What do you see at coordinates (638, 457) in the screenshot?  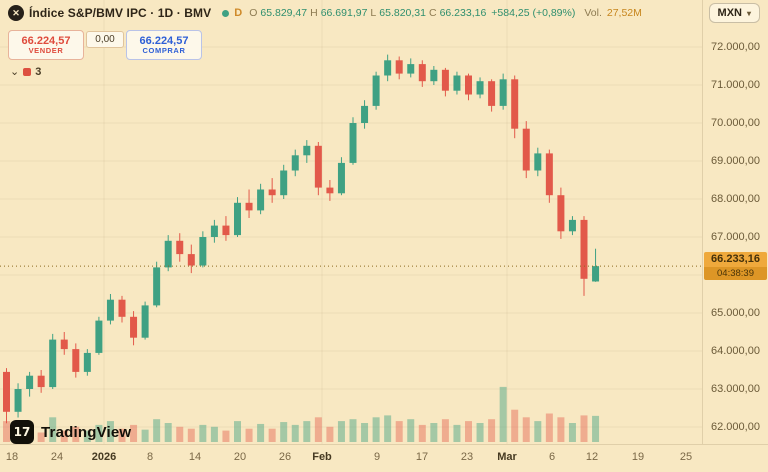 I see `time-axis-label: 19` at bounding box center [638, 457].